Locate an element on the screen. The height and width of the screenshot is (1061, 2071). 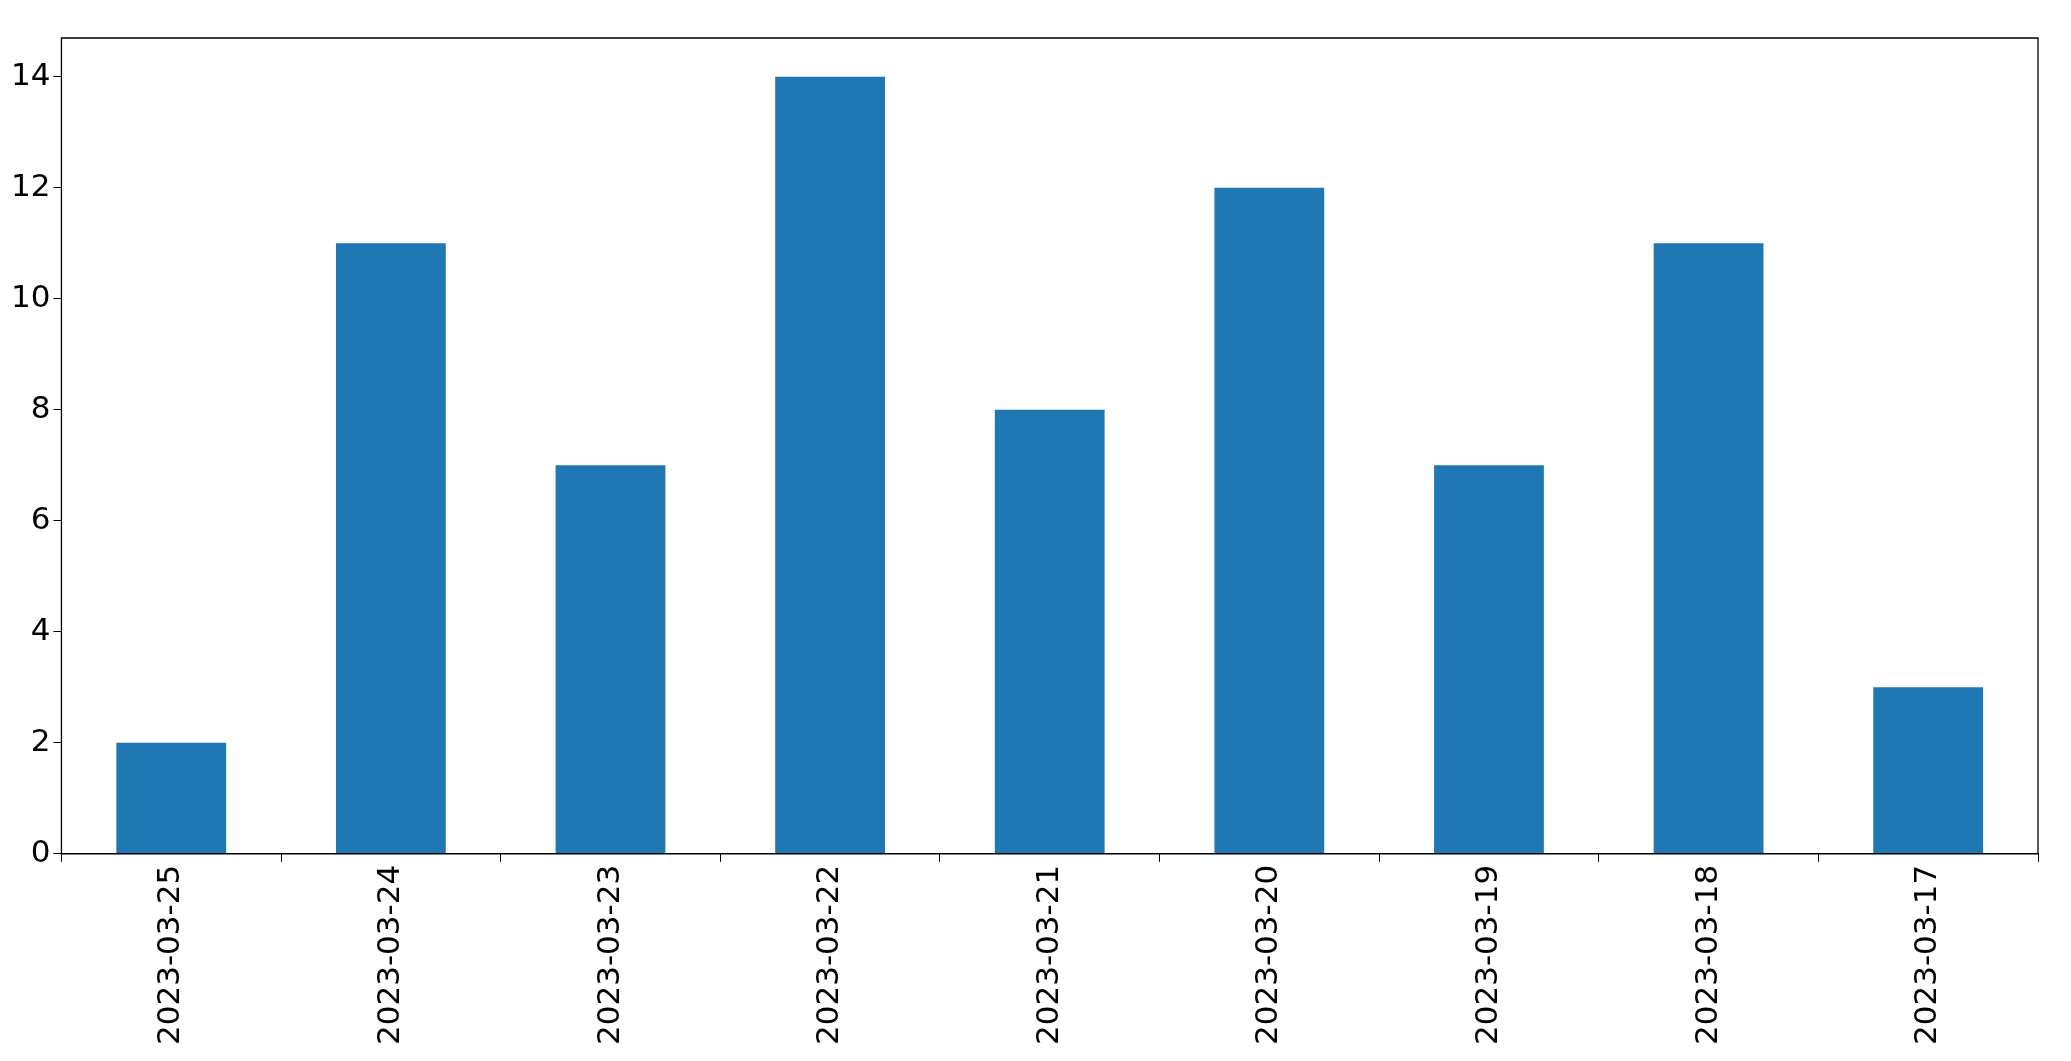
x-tick-label: 2023-03-23 is located at coordinates (607, 955).